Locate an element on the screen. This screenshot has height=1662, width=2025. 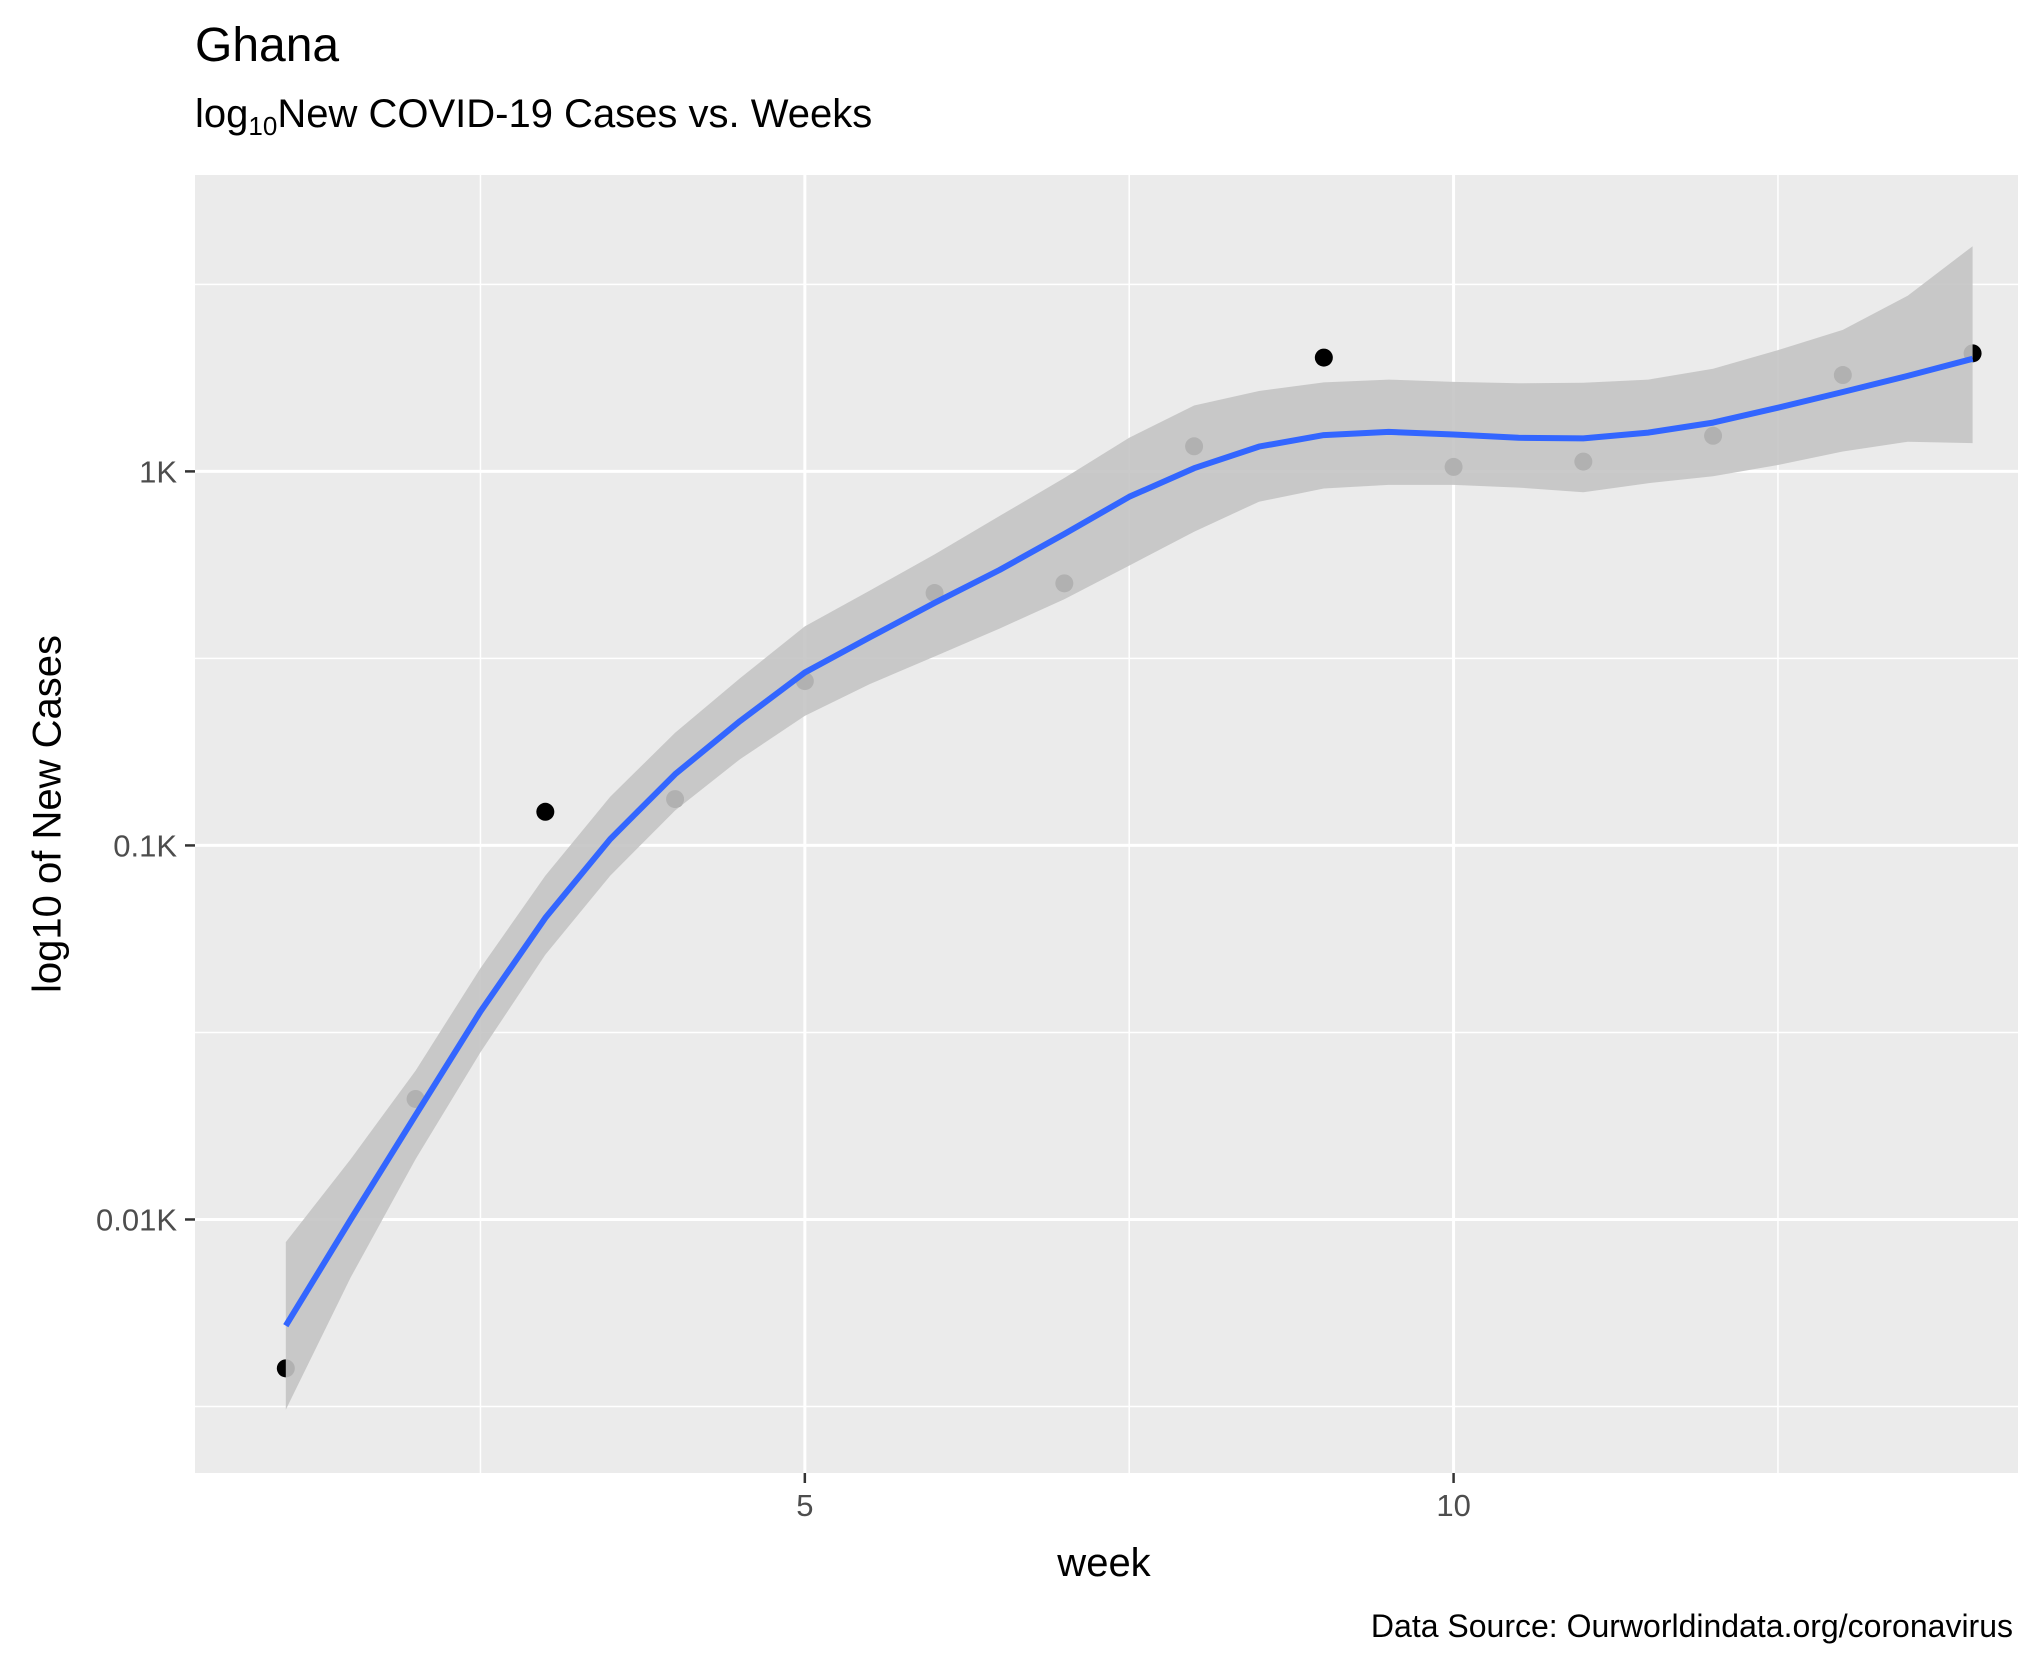
subtitle-suffix: New COVID-19 Cases vs. Weeks is located at coordinates (575, 114).